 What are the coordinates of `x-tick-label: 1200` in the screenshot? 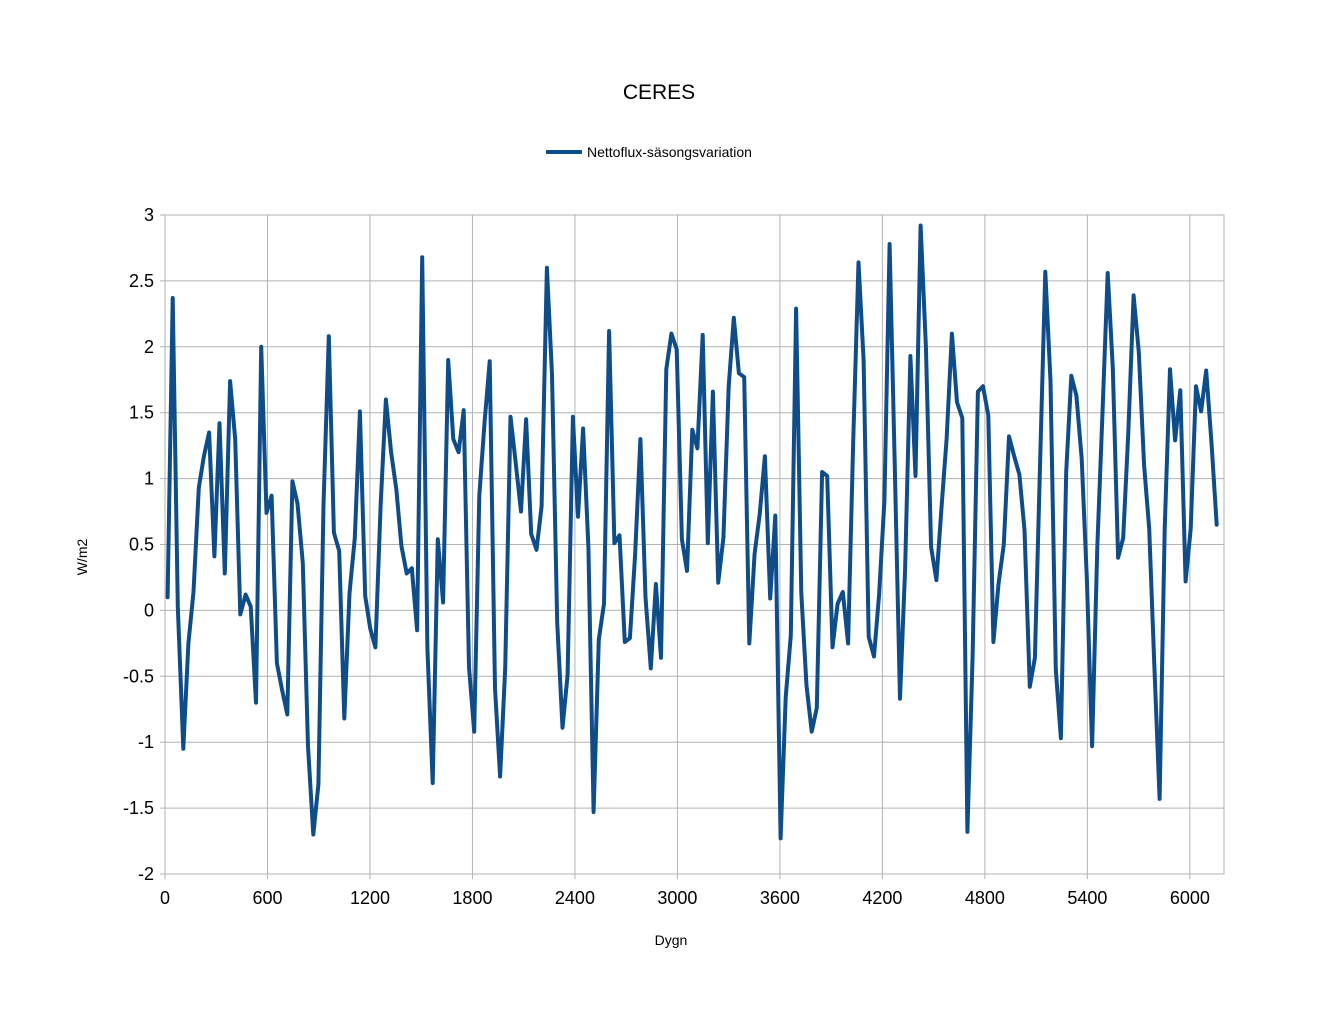 It's located at (370, 898).